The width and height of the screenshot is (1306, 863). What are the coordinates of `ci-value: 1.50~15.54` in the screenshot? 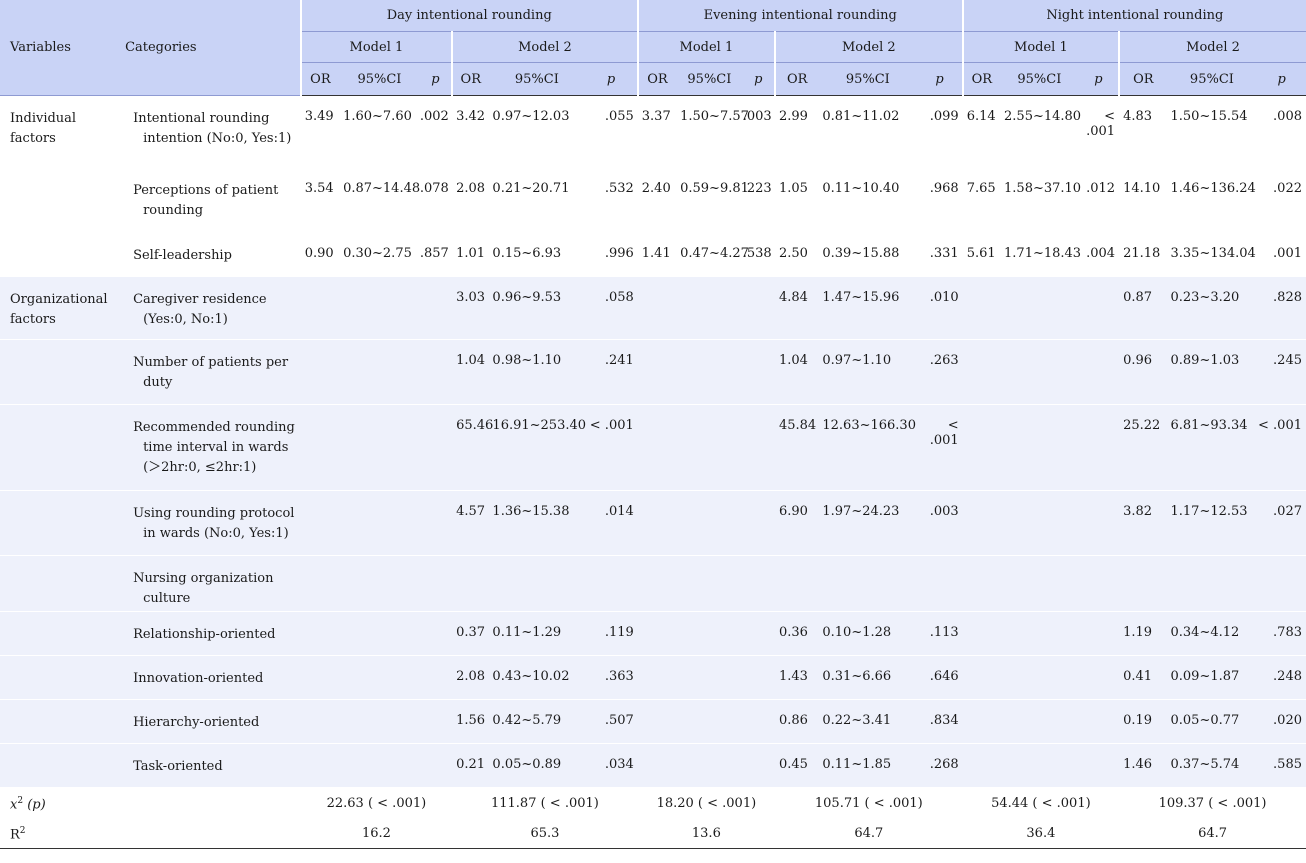 It's located at (1212, 131).